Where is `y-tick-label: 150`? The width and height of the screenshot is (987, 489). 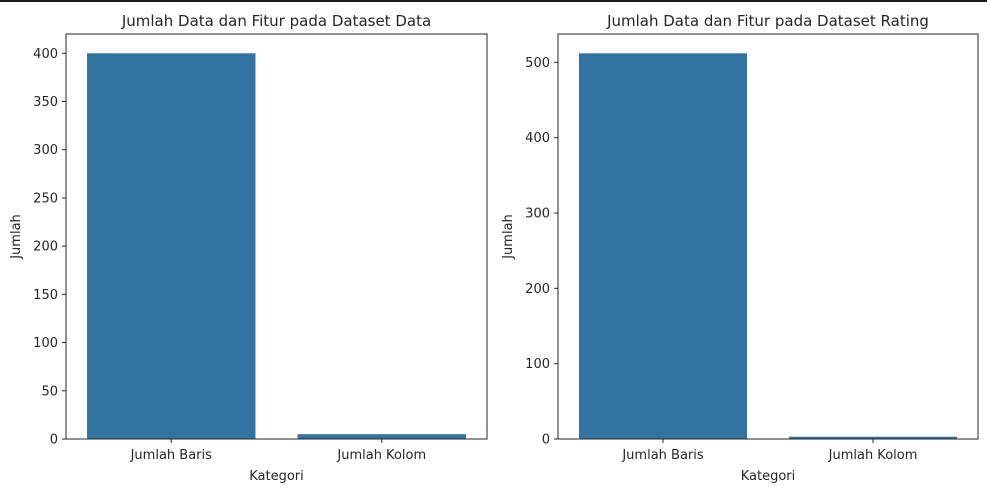 y-tick-label: 150 is located at coordinates (45, 295).